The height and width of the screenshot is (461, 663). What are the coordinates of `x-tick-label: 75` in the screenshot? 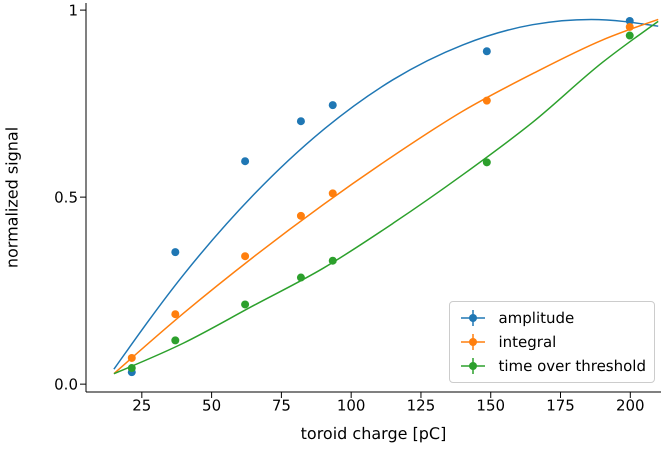 It's located at (281, 405).